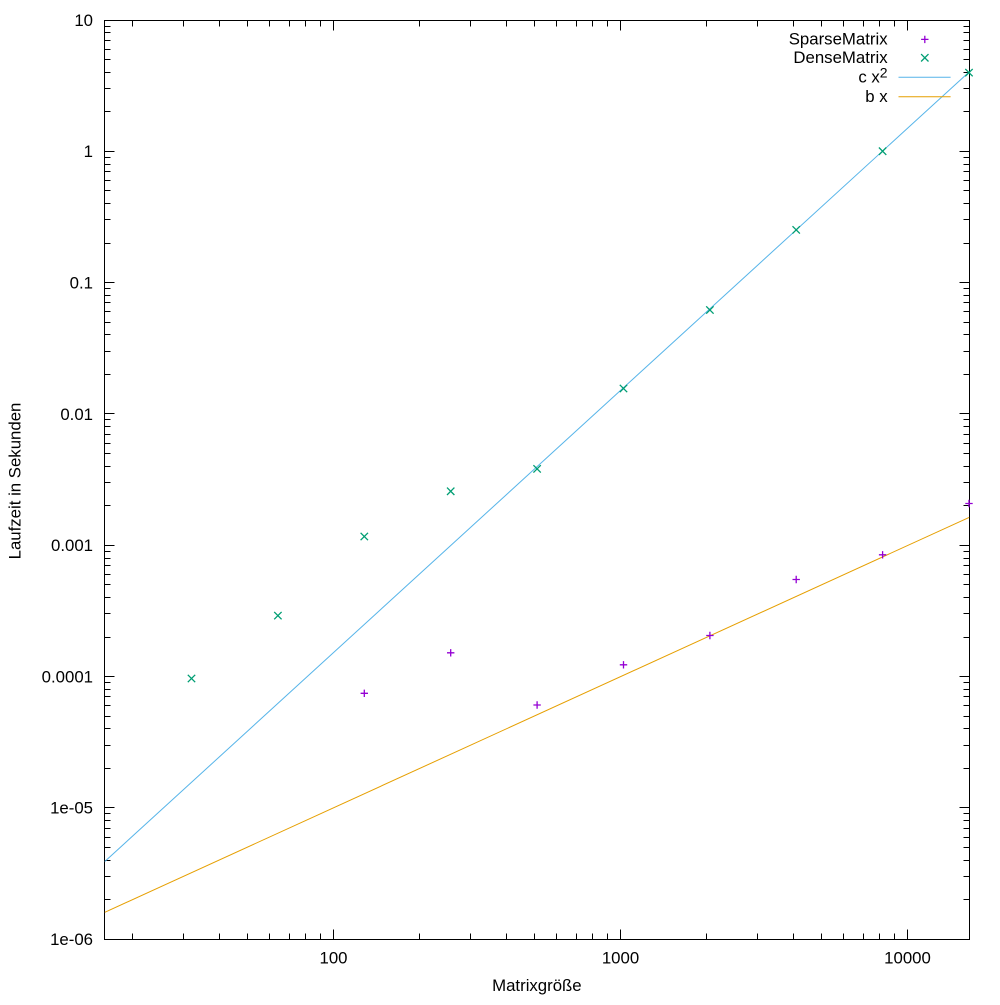 This screenshot has height=1005, width=1000. Describe the element at coordinates (71, 808) in the screenshot. I see `svg-text: 1e-05` at that location.